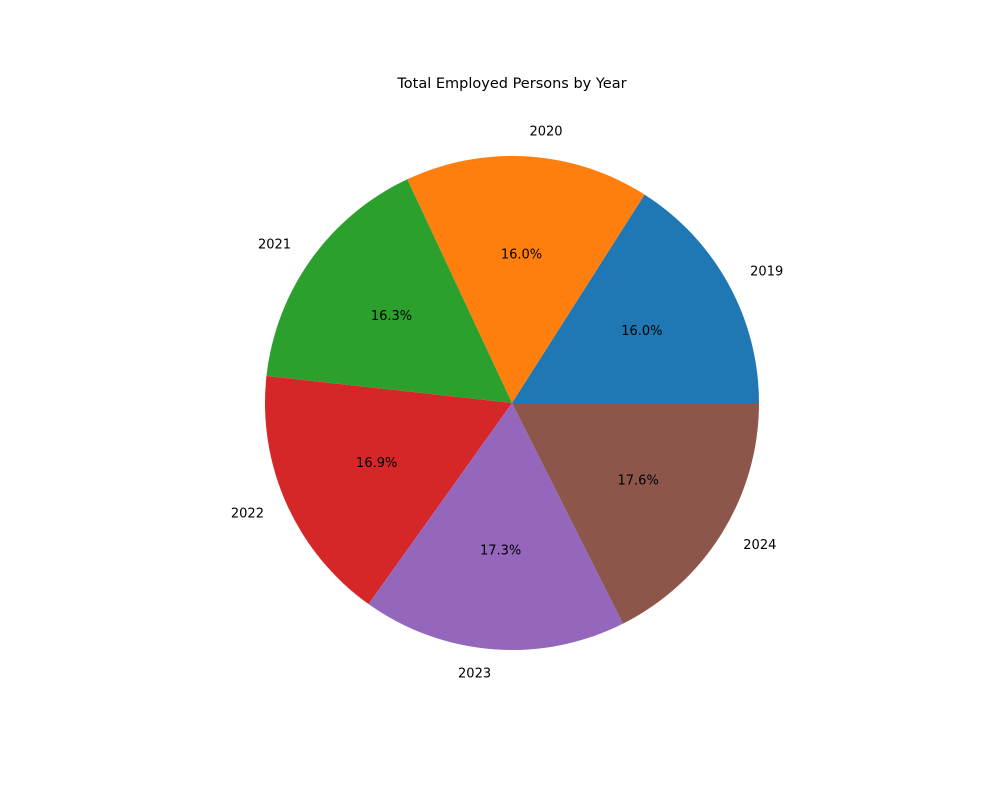  I want to click on slice-category-label: 2021, so click(274, 244).